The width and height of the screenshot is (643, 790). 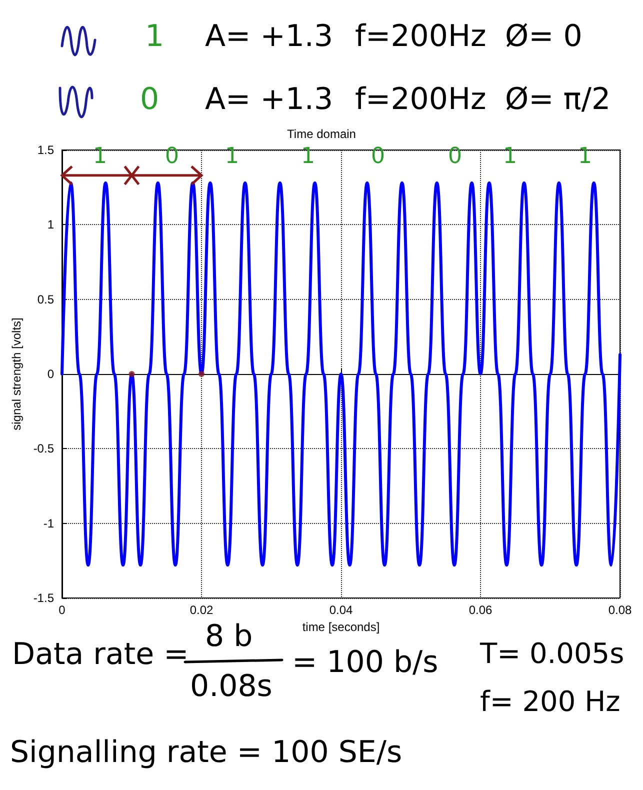 I want to click on x-axis-title: time [seconds], so click(x=341, y=627).